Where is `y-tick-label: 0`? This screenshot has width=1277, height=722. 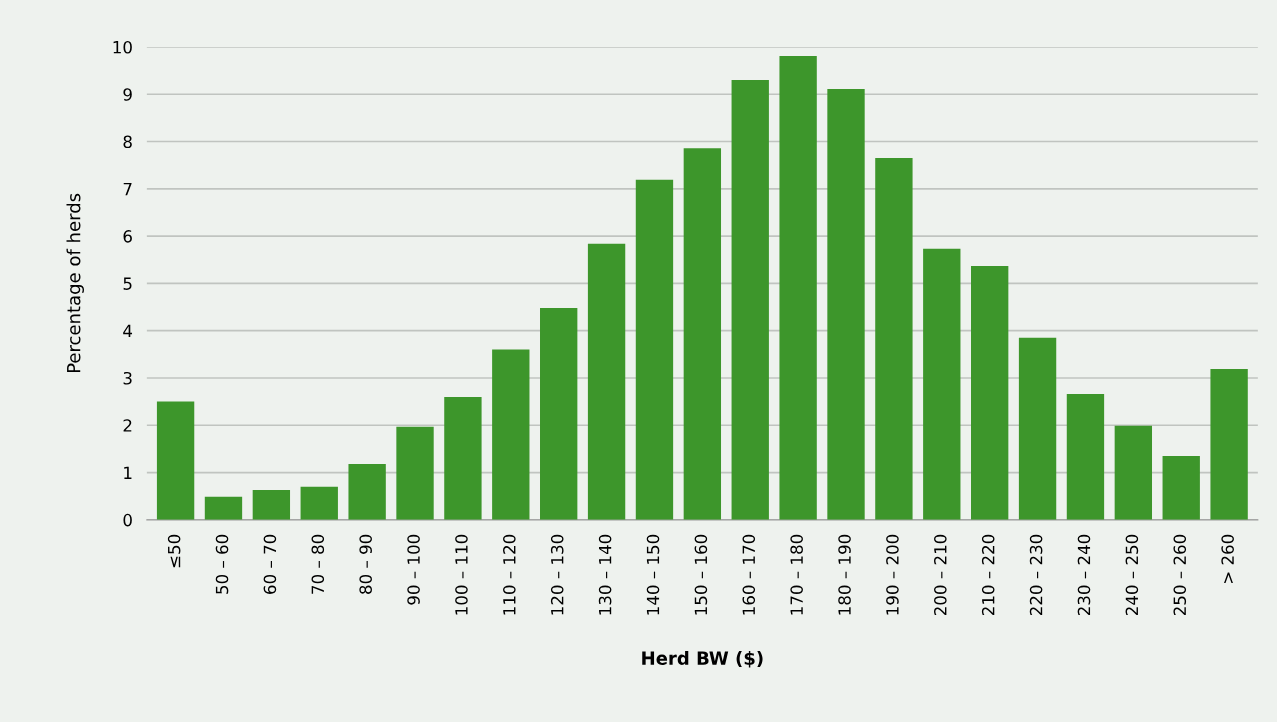 y-tick-label: 0 is located at coordinates (127, 520).